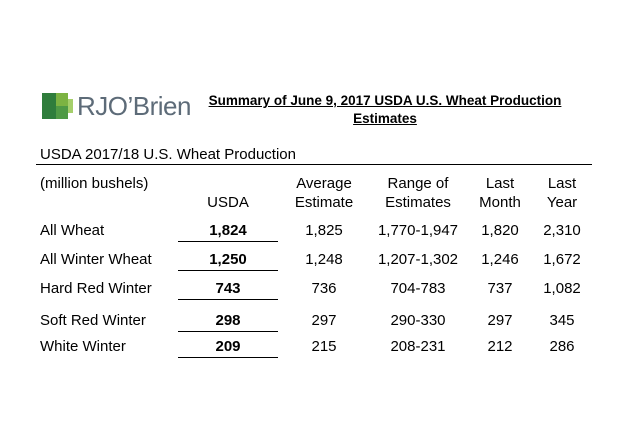 The image size is (630, 430). I want to click on title-line-2: Estimates, so click(385, 118).